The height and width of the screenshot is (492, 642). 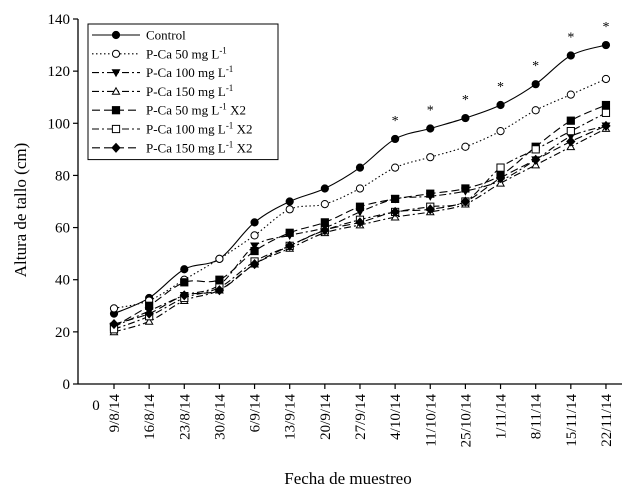 What do you see at coordinates (166, 35) in the screenshot?
I see `legend-label: Control` at bounding box center [166, 35].